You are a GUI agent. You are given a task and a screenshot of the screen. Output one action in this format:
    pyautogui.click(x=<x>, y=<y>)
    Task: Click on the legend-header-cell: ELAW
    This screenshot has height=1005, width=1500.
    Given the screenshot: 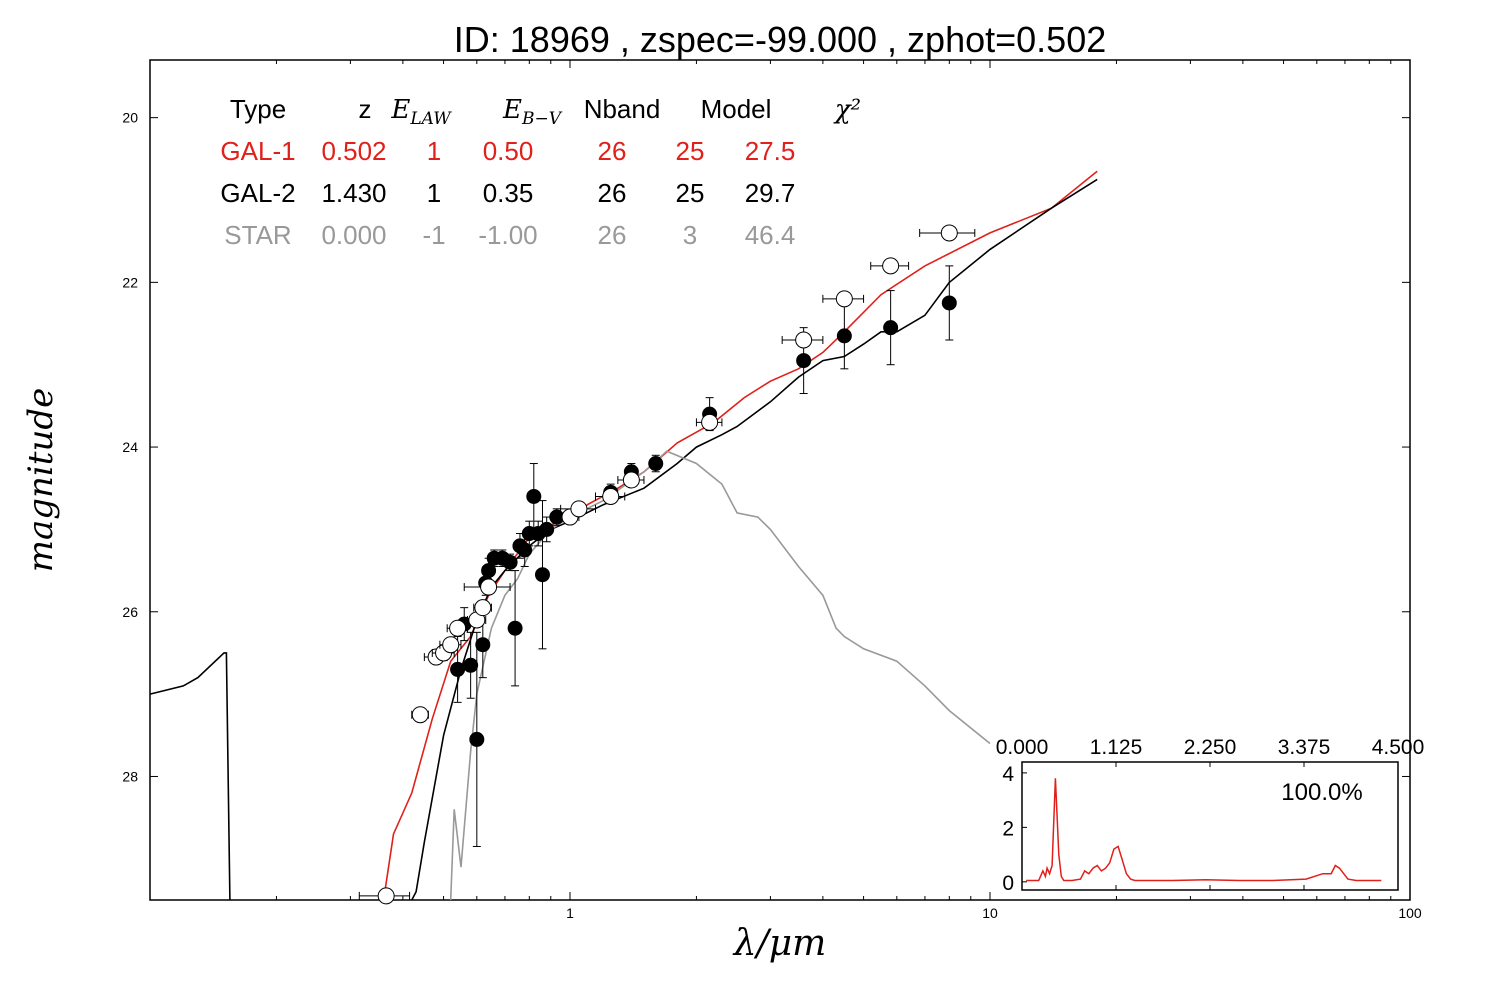 What is the action you would take?
    pyautogui.click(x=421, y=112)
    